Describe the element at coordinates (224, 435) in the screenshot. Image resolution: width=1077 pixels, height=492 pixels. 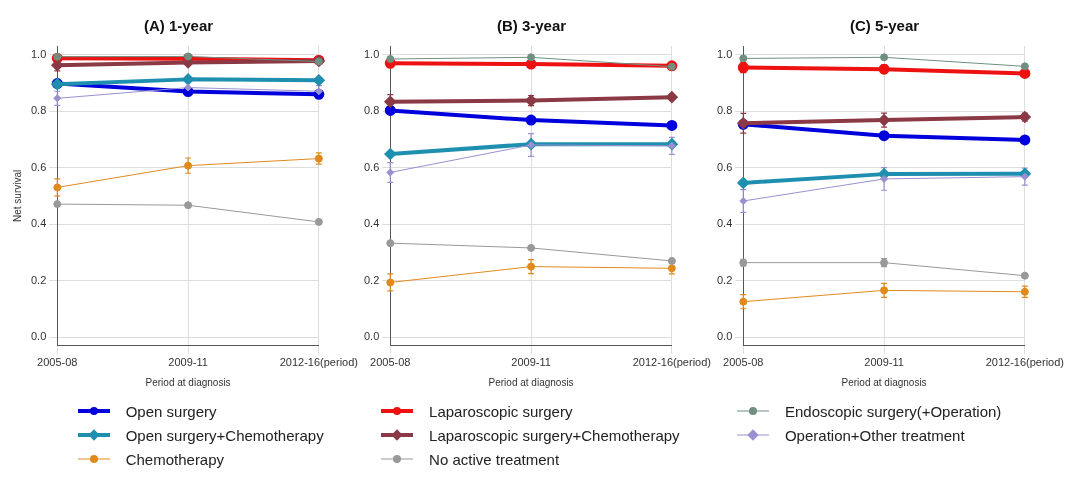
I see `legend-label: Open surgery+Chemotherapy` at that location.